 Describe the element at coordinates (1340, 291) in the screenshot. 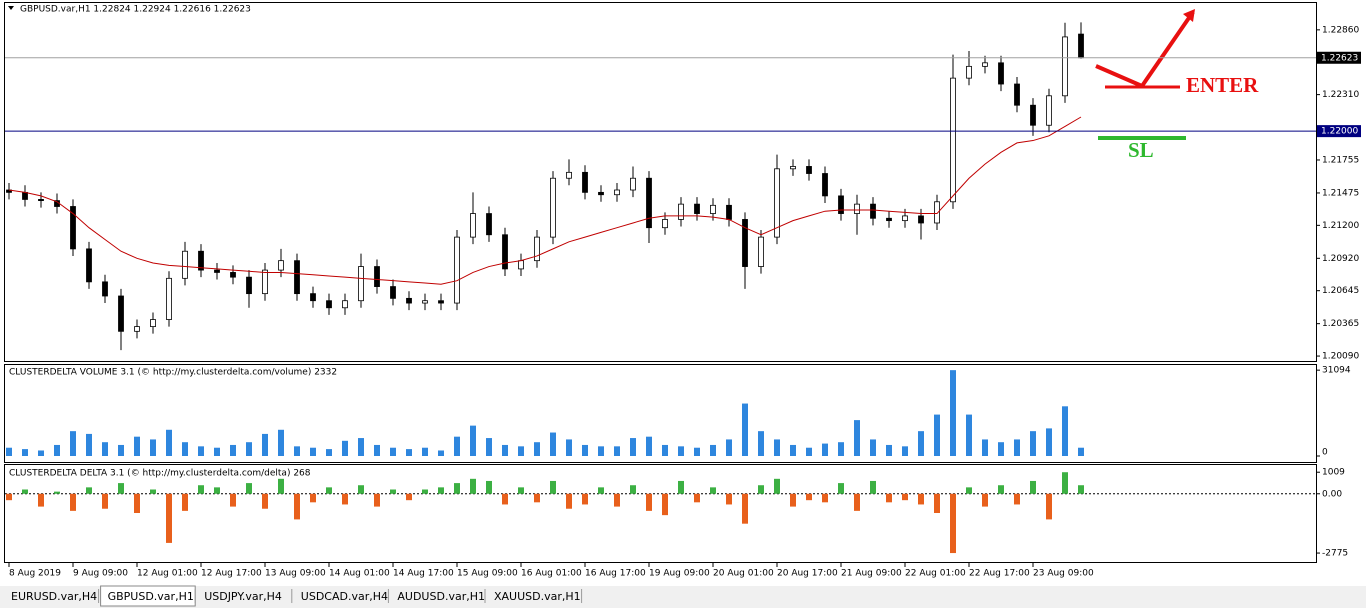

I see `y-tick-label: 1.20645` at that location.